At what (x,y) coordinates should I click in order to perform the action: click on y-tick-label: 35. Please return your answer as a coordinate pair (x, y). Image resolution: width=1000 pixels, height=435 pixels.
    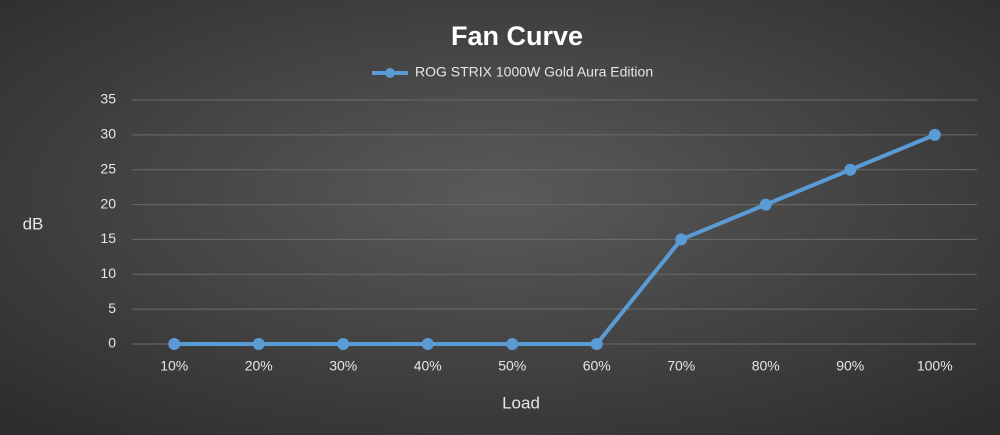
    Looking at the image, I should click on (108, 99).